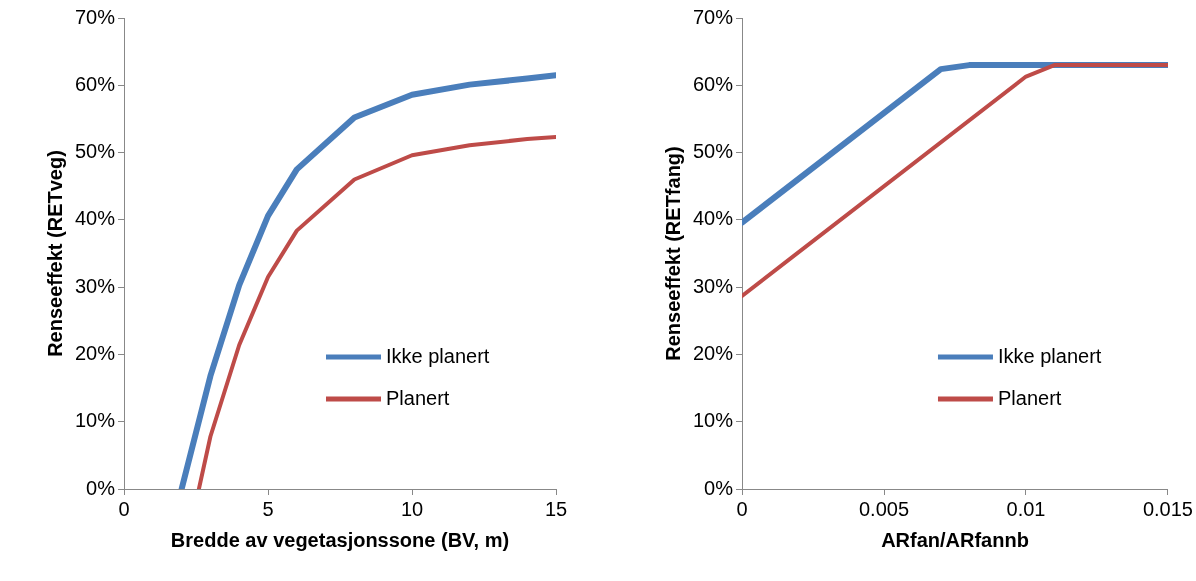  I want to click on x-tick-label: 15, so click(556, 508).